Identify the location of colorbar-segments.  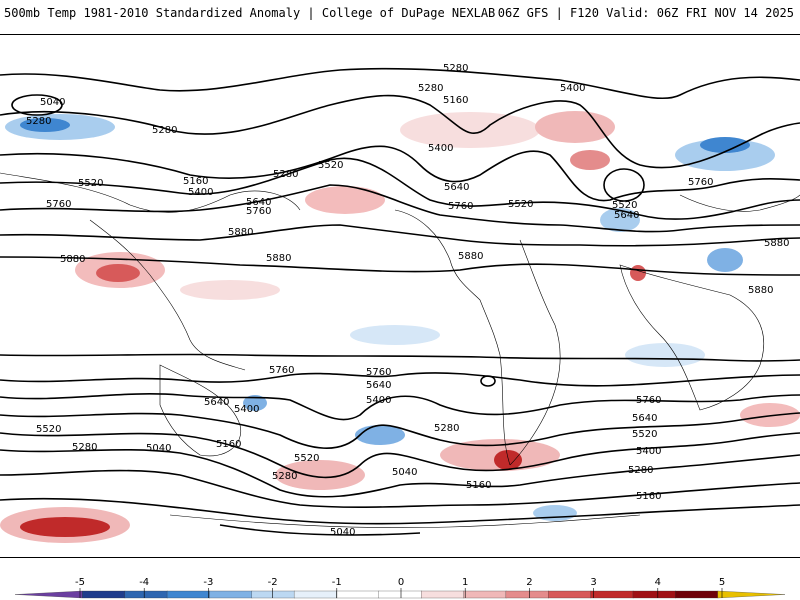
(400, 594).